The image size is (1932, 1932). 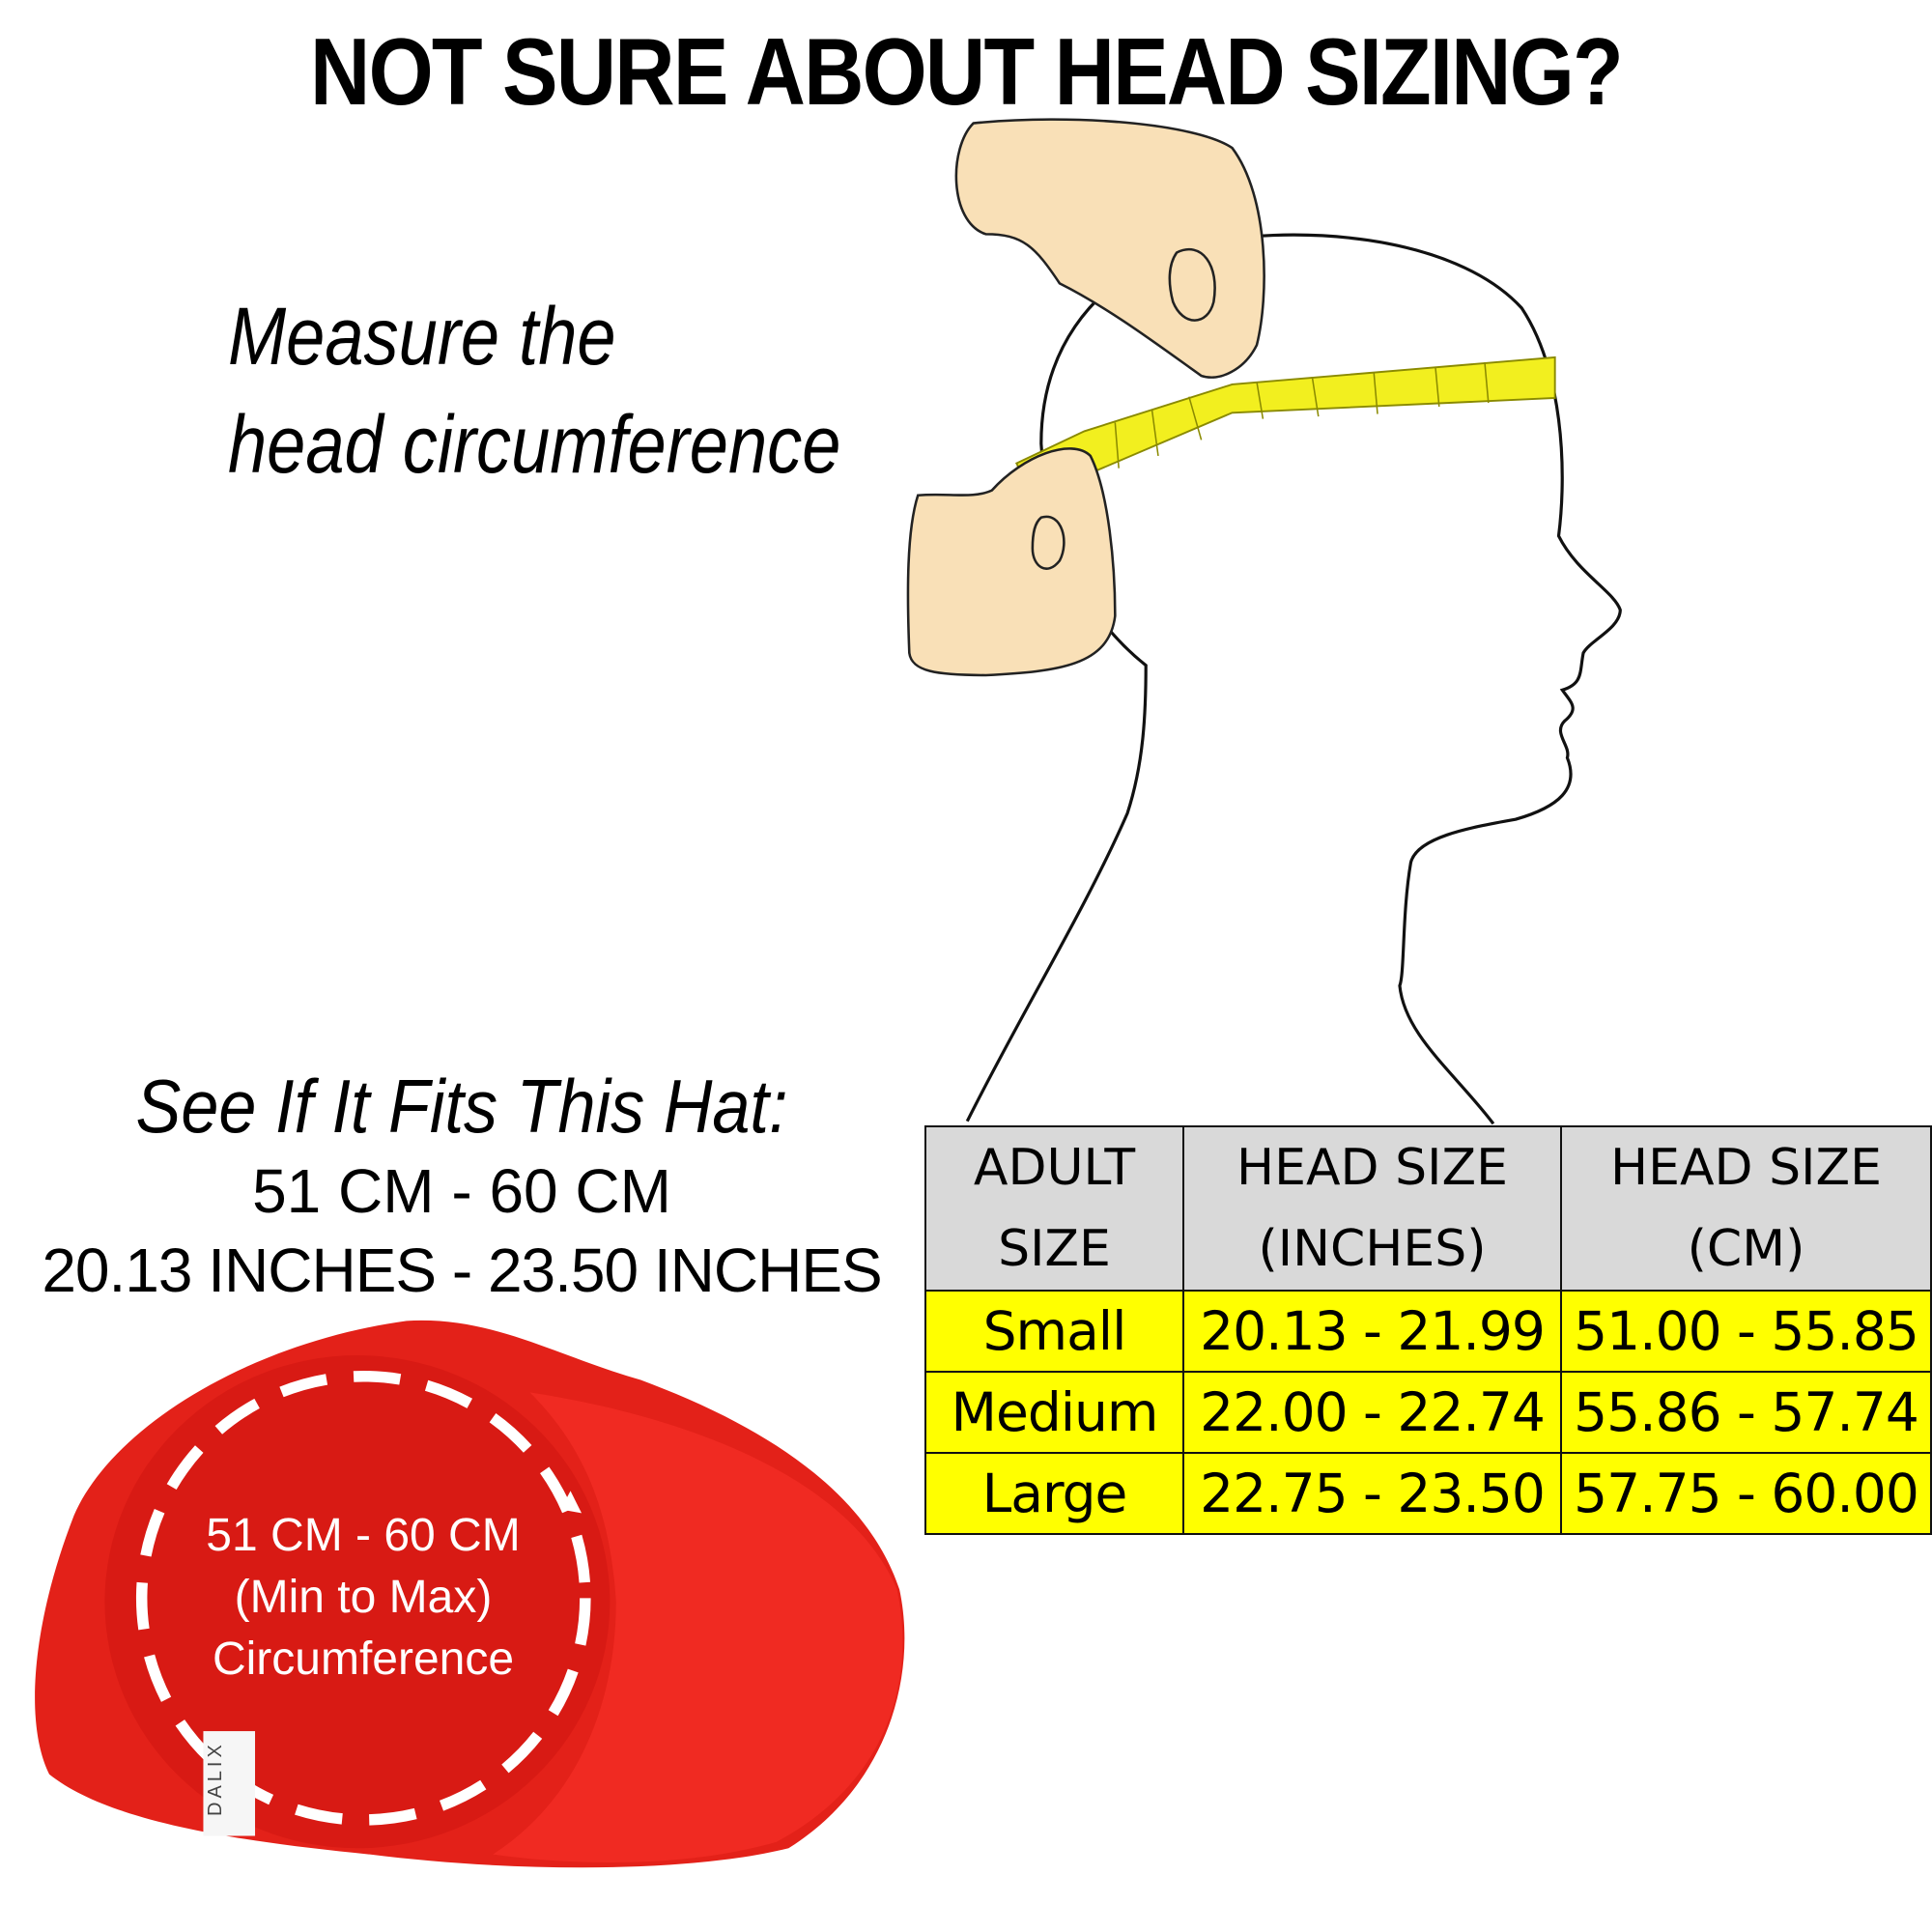 What do you see at coordinates (1054, 1208) in the screenshot?
I see `header-adult-size: ADULT SIZE` at bounding box center [1054, 1208].